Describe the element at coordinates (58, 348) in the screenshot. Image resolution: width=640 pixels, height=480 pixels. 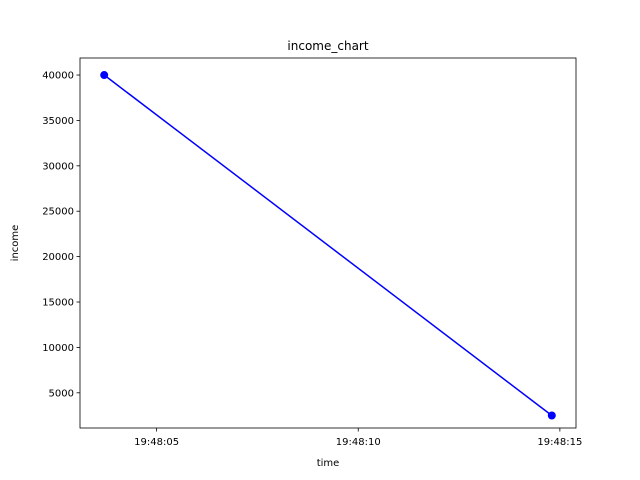
I see `y-tick-label: 10000` at that location.